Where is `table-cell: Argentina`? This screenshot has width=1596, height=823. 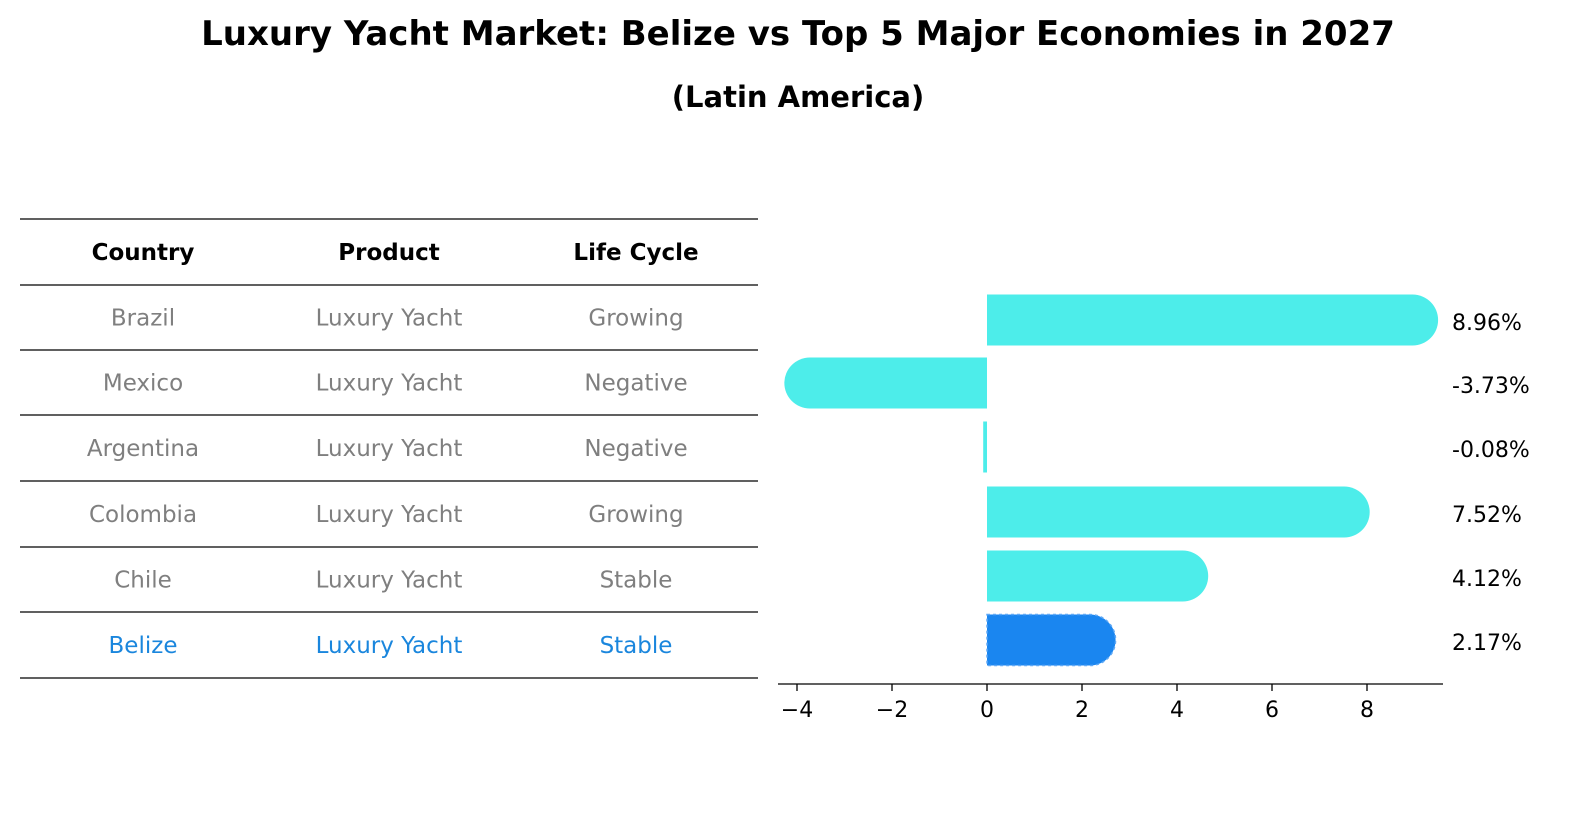 table-cell: Argentina is located at coordinates (143, 449).